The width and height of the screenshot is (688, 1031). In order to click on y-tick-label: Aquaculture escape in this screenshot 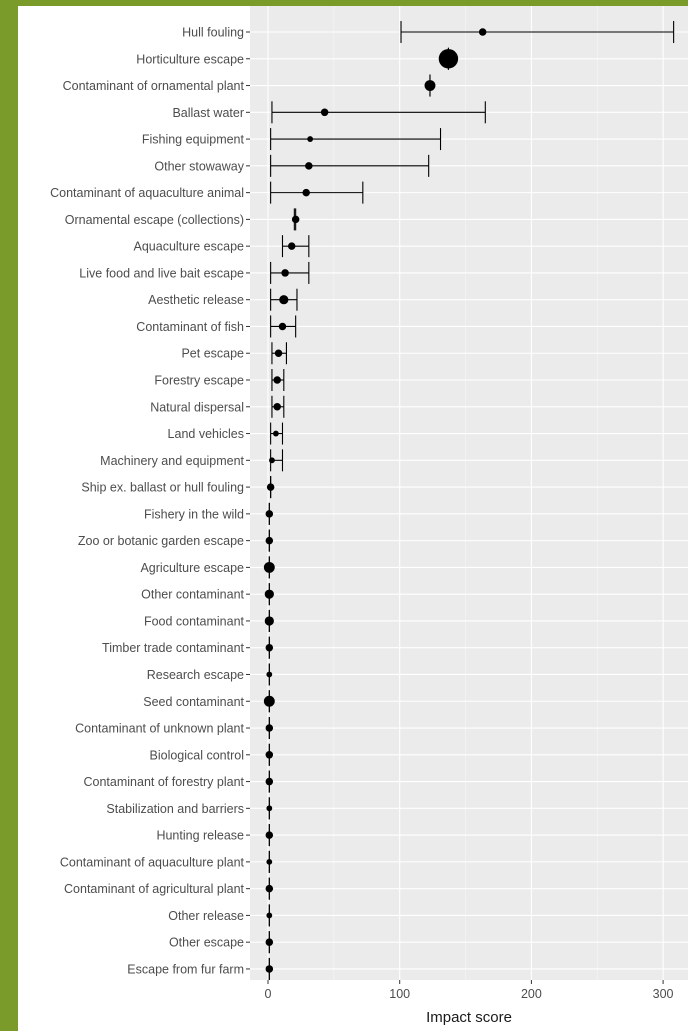, I will do `click(189, 247)`.